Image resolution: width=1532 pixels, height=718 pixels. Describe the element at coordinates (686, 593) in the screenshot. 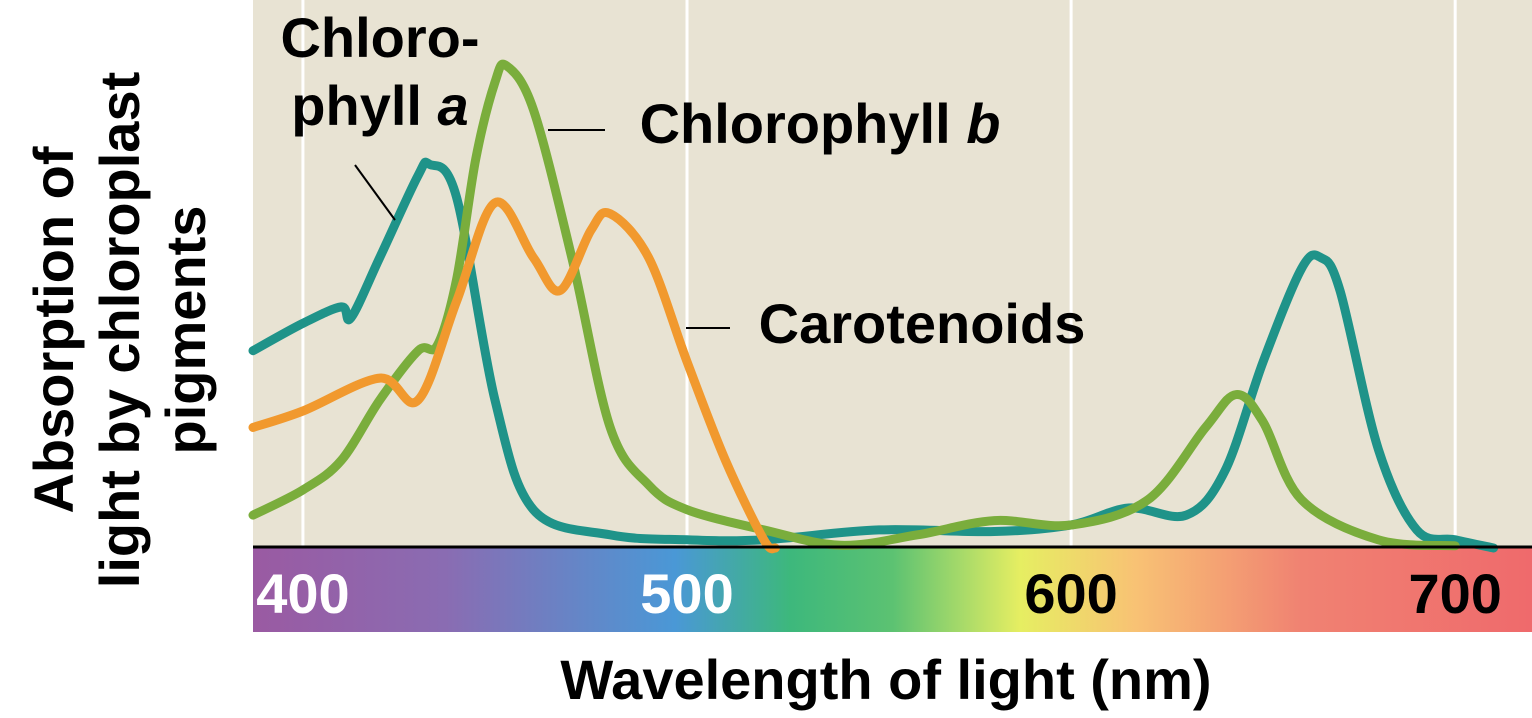

I see `x-tick-label: 500` at that location.